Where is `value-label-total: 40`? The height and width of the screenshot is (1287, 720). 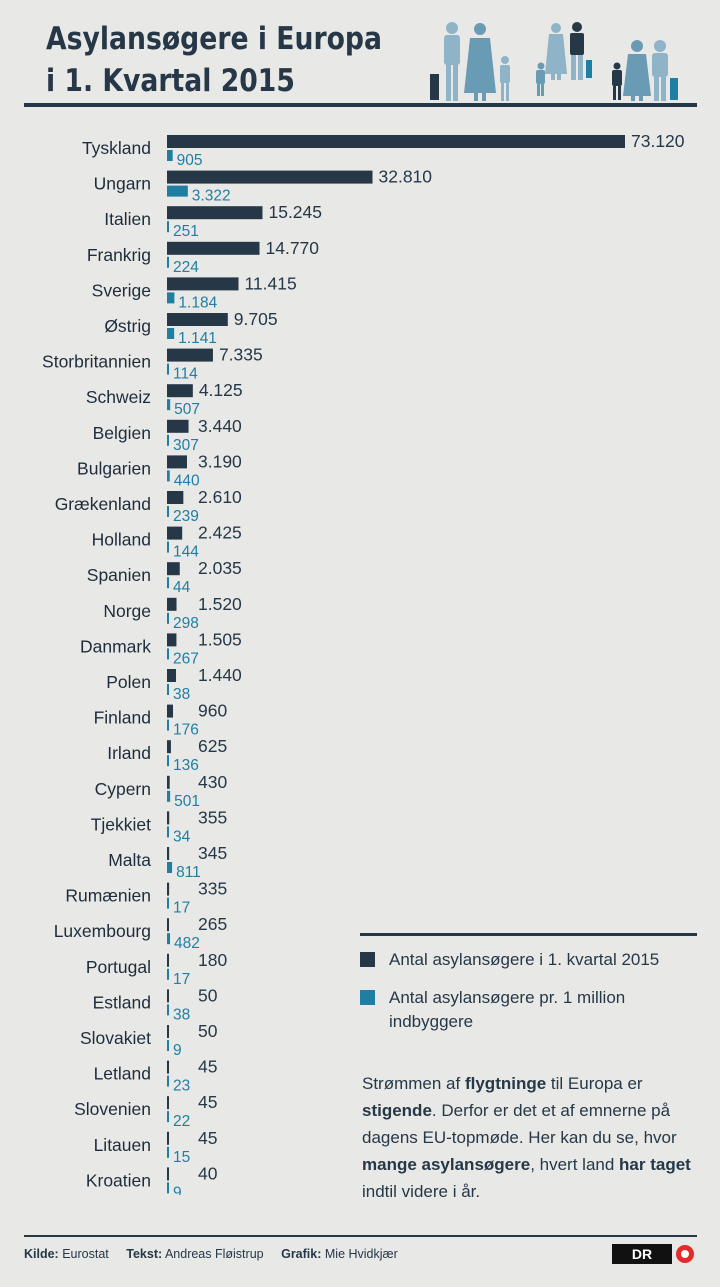 value-label-total: 40 is located at coordinates (208, 1173).